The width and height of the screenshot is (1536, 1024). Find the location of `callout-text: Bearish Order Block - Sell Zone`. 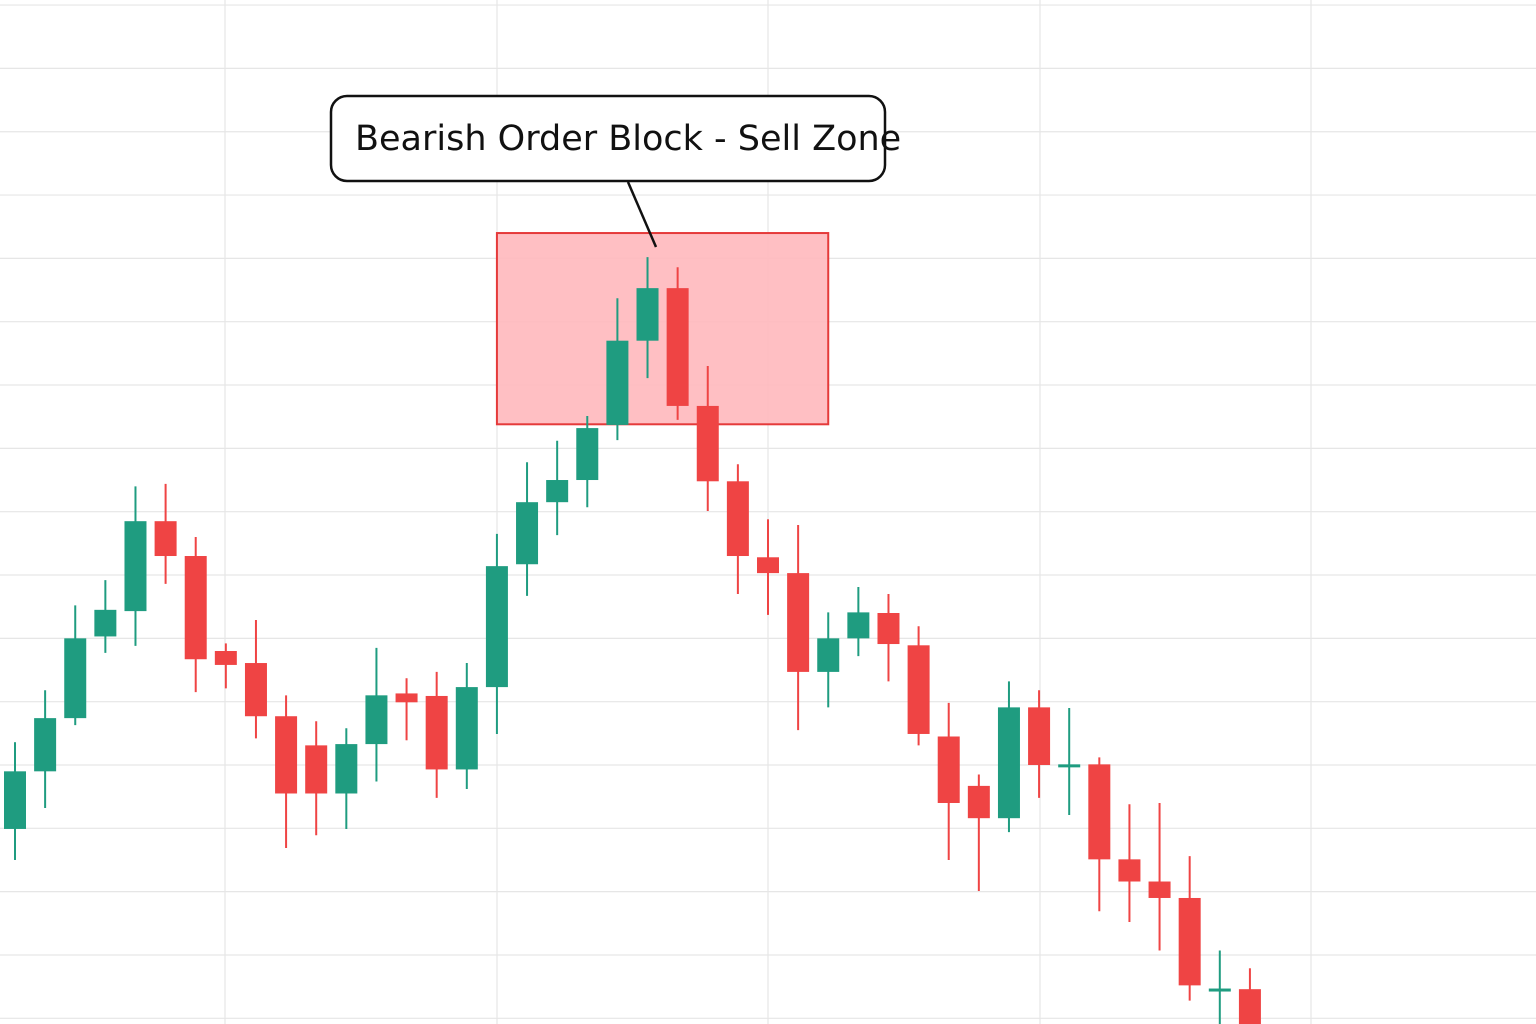

callout-text: Bearish Order Block - Sell Zone is located at coordinates (628, 139).